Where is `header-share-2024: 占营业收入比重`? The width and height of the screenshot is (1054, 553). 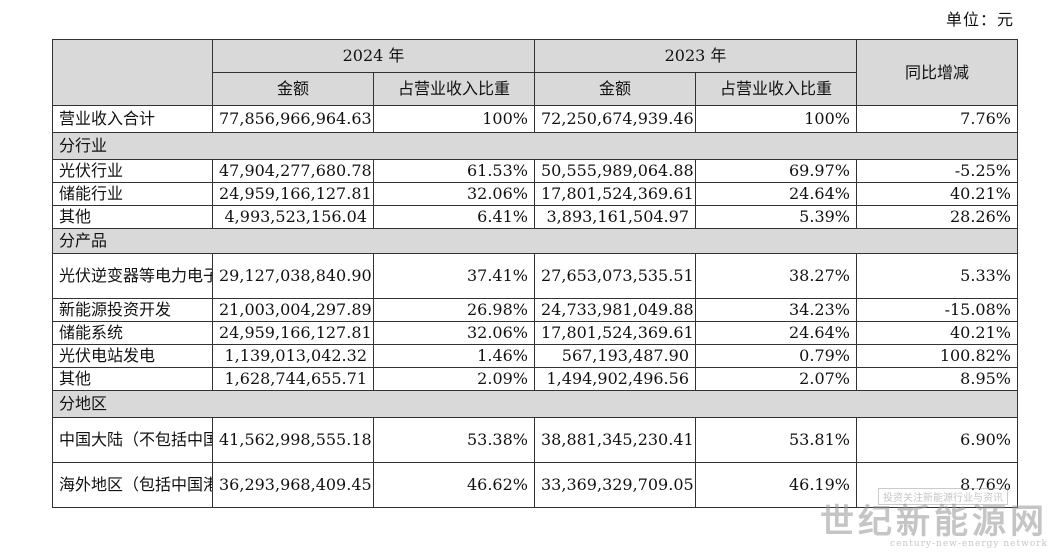 header-share-2024: 占营业收入比重 is located at coordinates (454, 89).